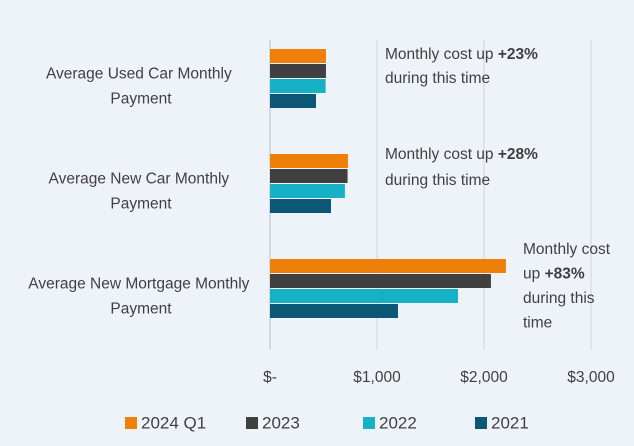 This screenshot has height=446, width=634. I want to click on annotation: Monthly cost, so click(567, 249).